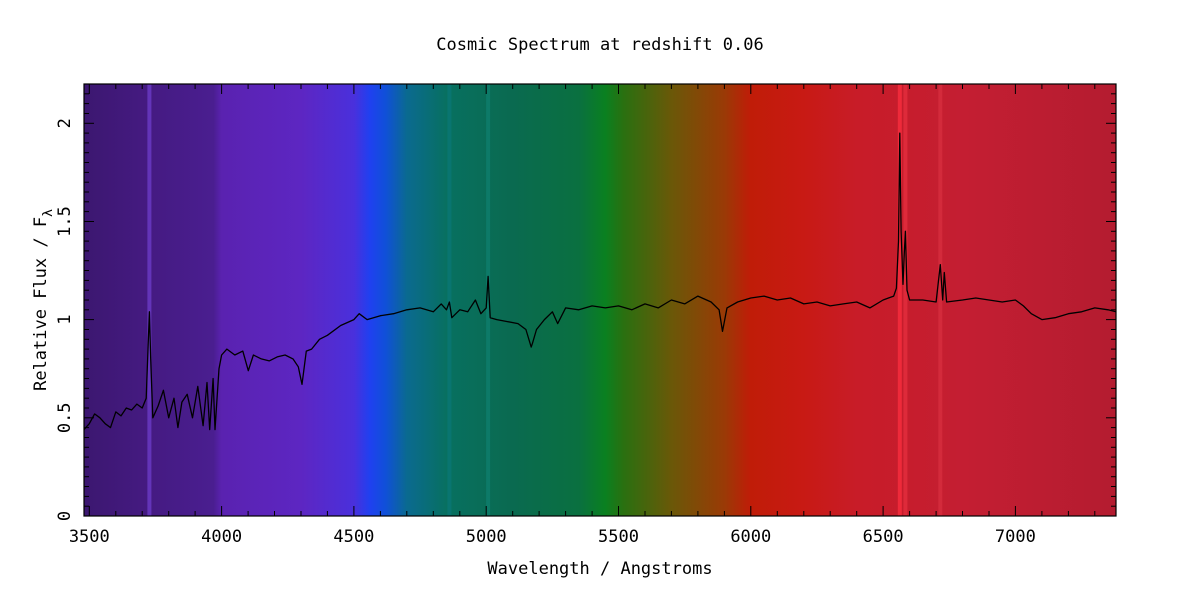  I want to click on x-tick-labels: 3500 4000 4500 5000 5500 6000 6500 7000, so click(552, 537).